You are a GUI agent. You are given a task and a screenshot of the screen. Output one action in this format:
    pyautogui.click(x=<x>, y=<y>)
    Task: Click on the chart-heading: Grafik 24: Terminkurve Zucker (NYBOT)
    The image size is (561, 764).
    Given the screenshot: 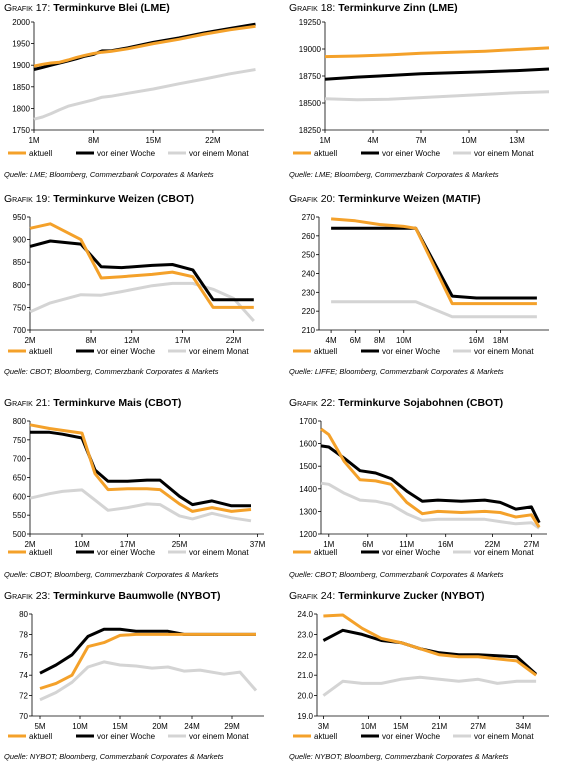 What is the action you would take?
    pyautogui.click(x=386, y=596)
    